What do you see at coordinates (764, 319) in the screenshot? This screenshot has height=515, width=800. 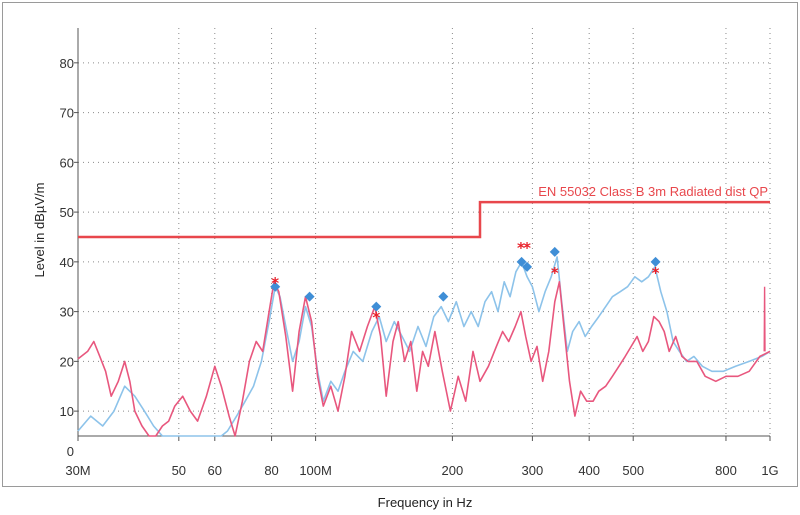 I see `spike-line` at bounding box center [764, 319].